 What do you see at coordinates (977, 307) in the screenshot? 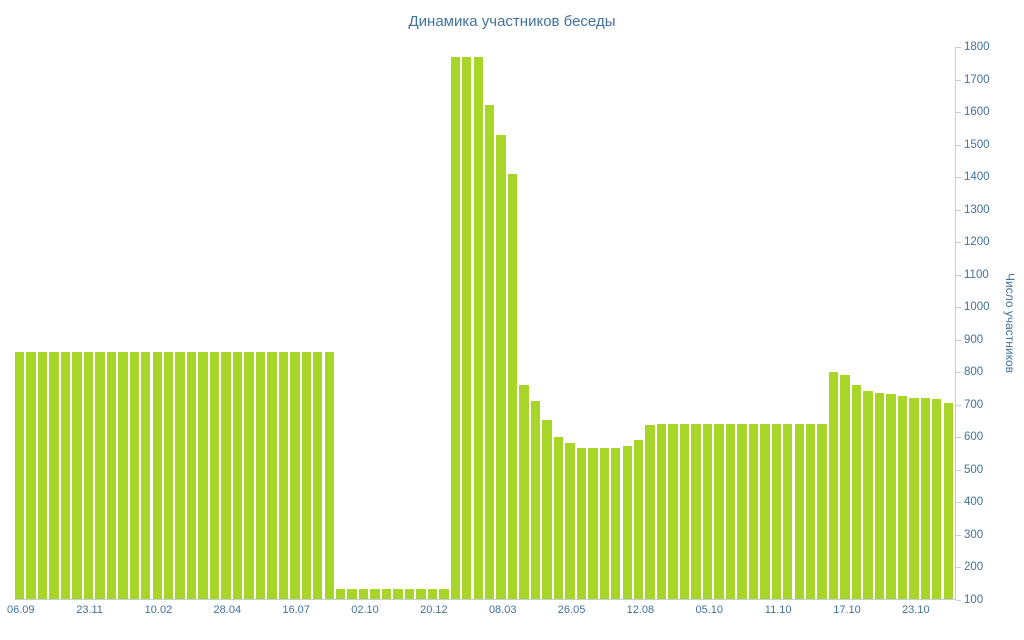
I see `y-axis-tick-label: 1000` at bounding box center [977, 307].